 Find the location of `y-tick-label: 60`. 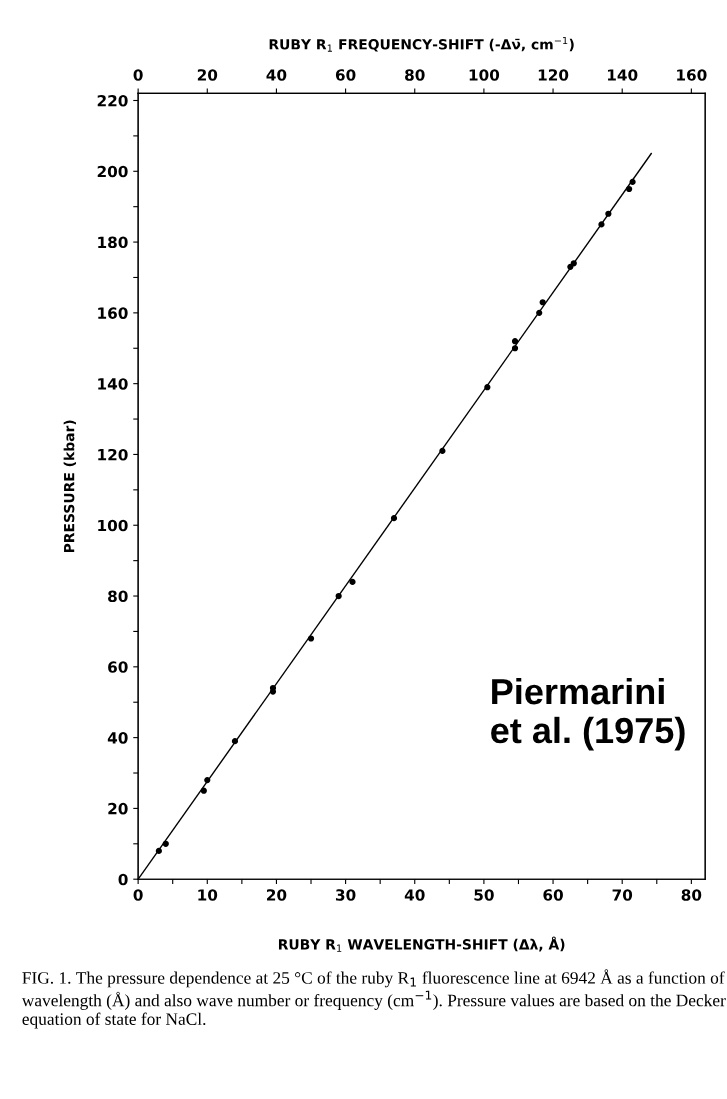

y-tick-label: 60 is located at coordinates (118, 667).